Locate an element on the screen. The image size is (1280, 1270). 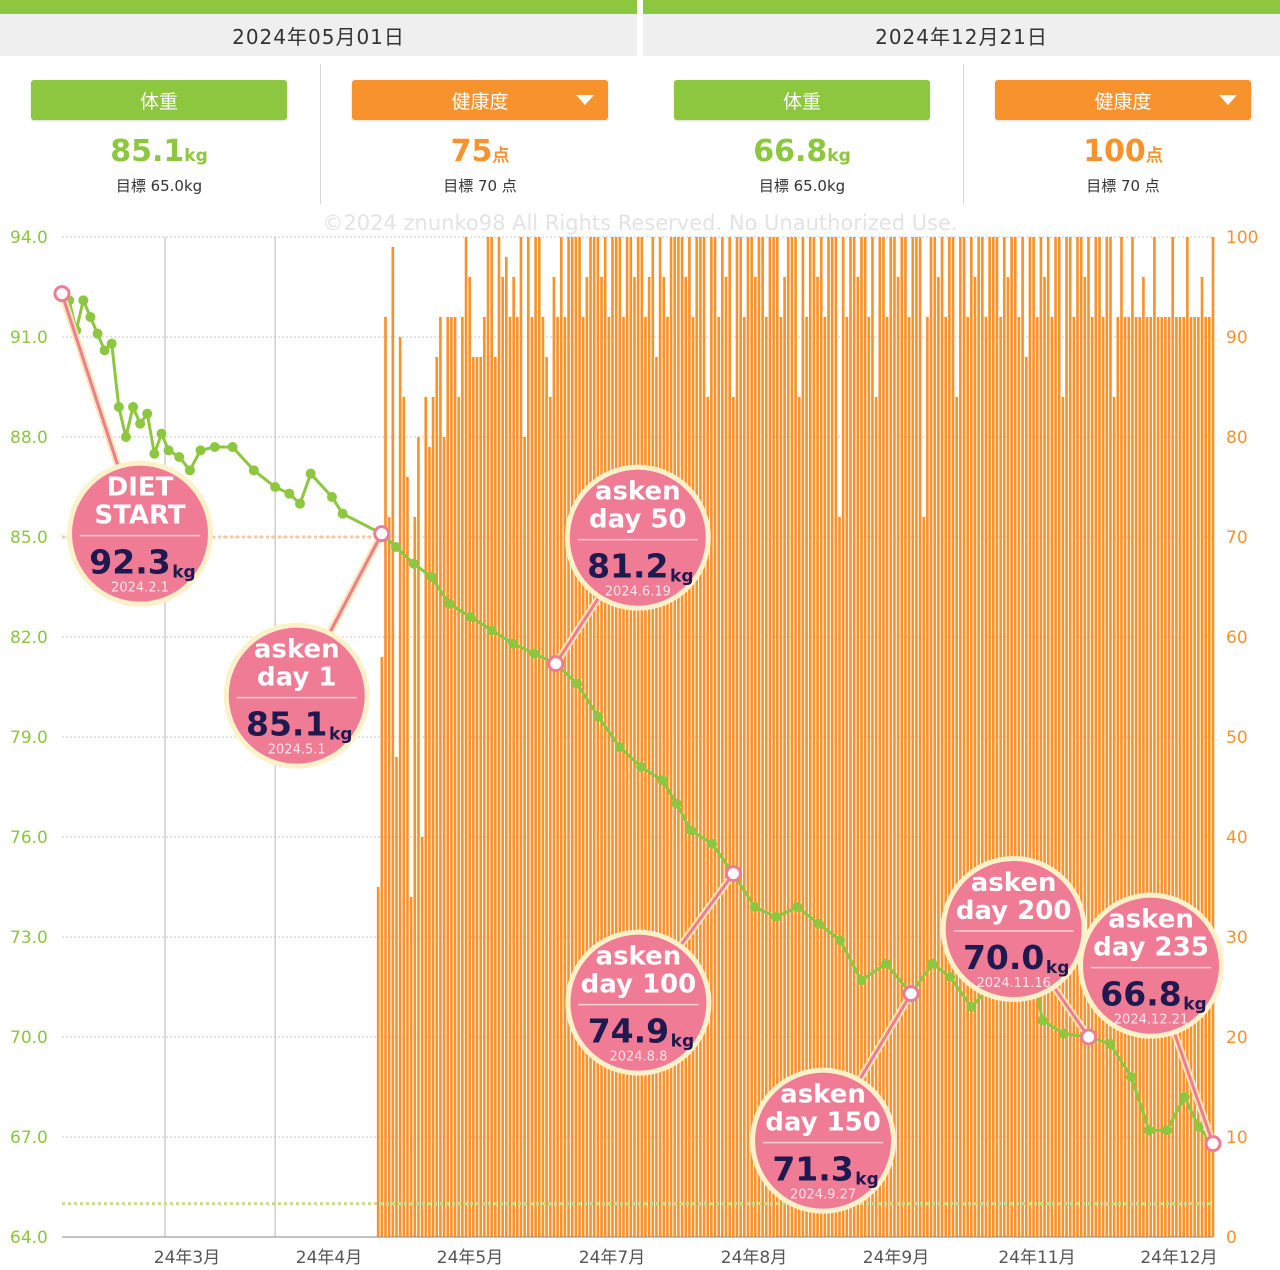
y-left-tick-label: 88.0 is located at coordinates (29, 438).